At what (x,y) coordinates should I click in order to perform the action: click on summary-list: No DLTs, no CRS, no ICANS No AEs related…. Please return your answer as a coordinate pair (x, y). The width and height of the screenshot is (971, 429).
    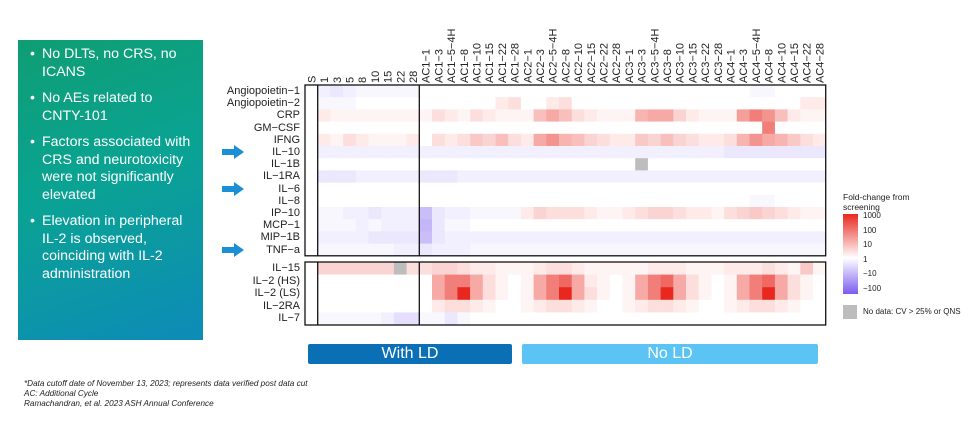
    Looking at the image, I should click on (110, 164).